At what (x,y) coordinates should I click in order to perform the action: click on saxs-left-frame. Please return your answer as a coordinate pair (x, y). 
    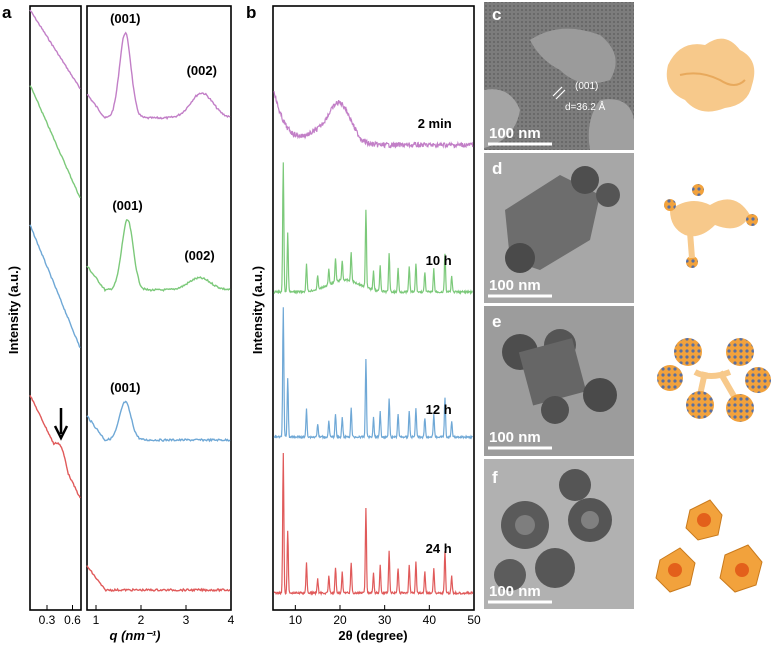
    Looking at the image, I should click on (55, 308).